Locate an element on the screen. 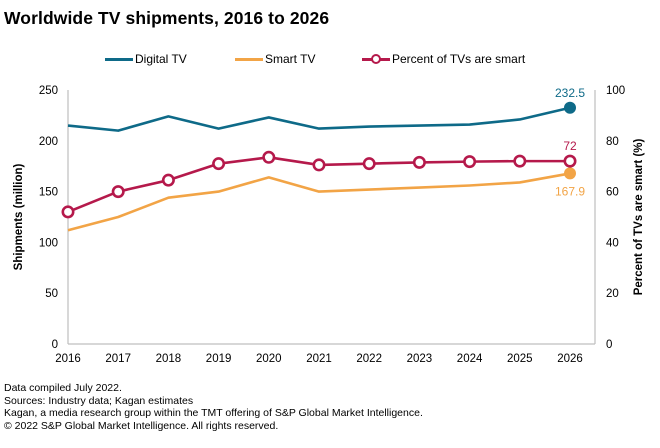  legend-label-digital-tv: Digital TV is located at coordinates (161, 59).